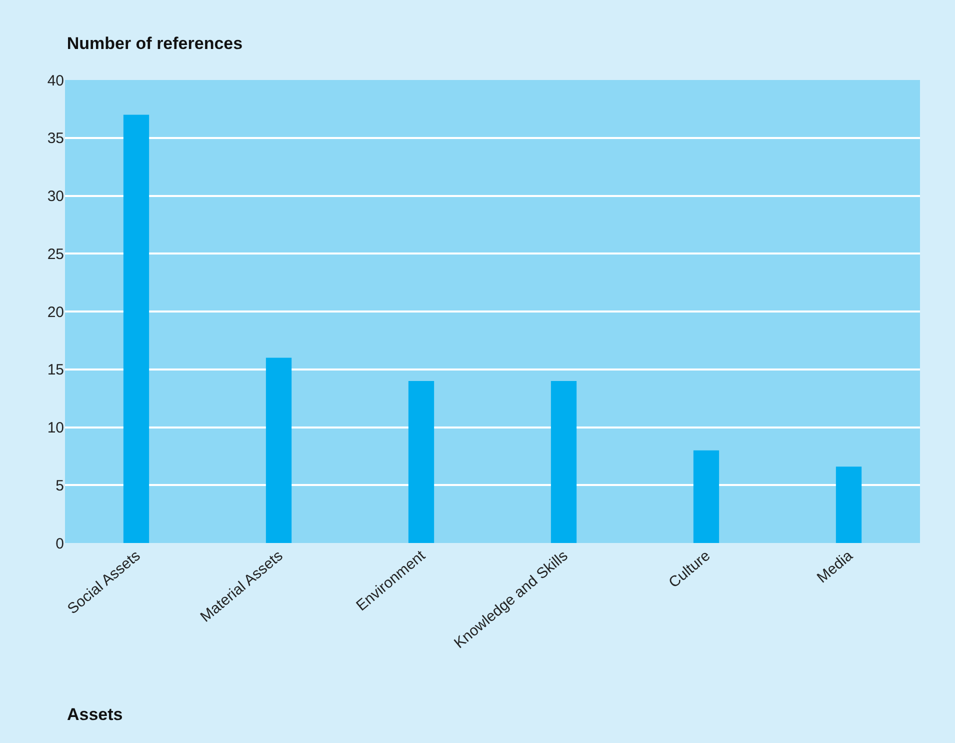  What do you see at coordinates (55, 254) in the screenshot?
I see `y-tick-label: 25` at bounding box center [55, 254].